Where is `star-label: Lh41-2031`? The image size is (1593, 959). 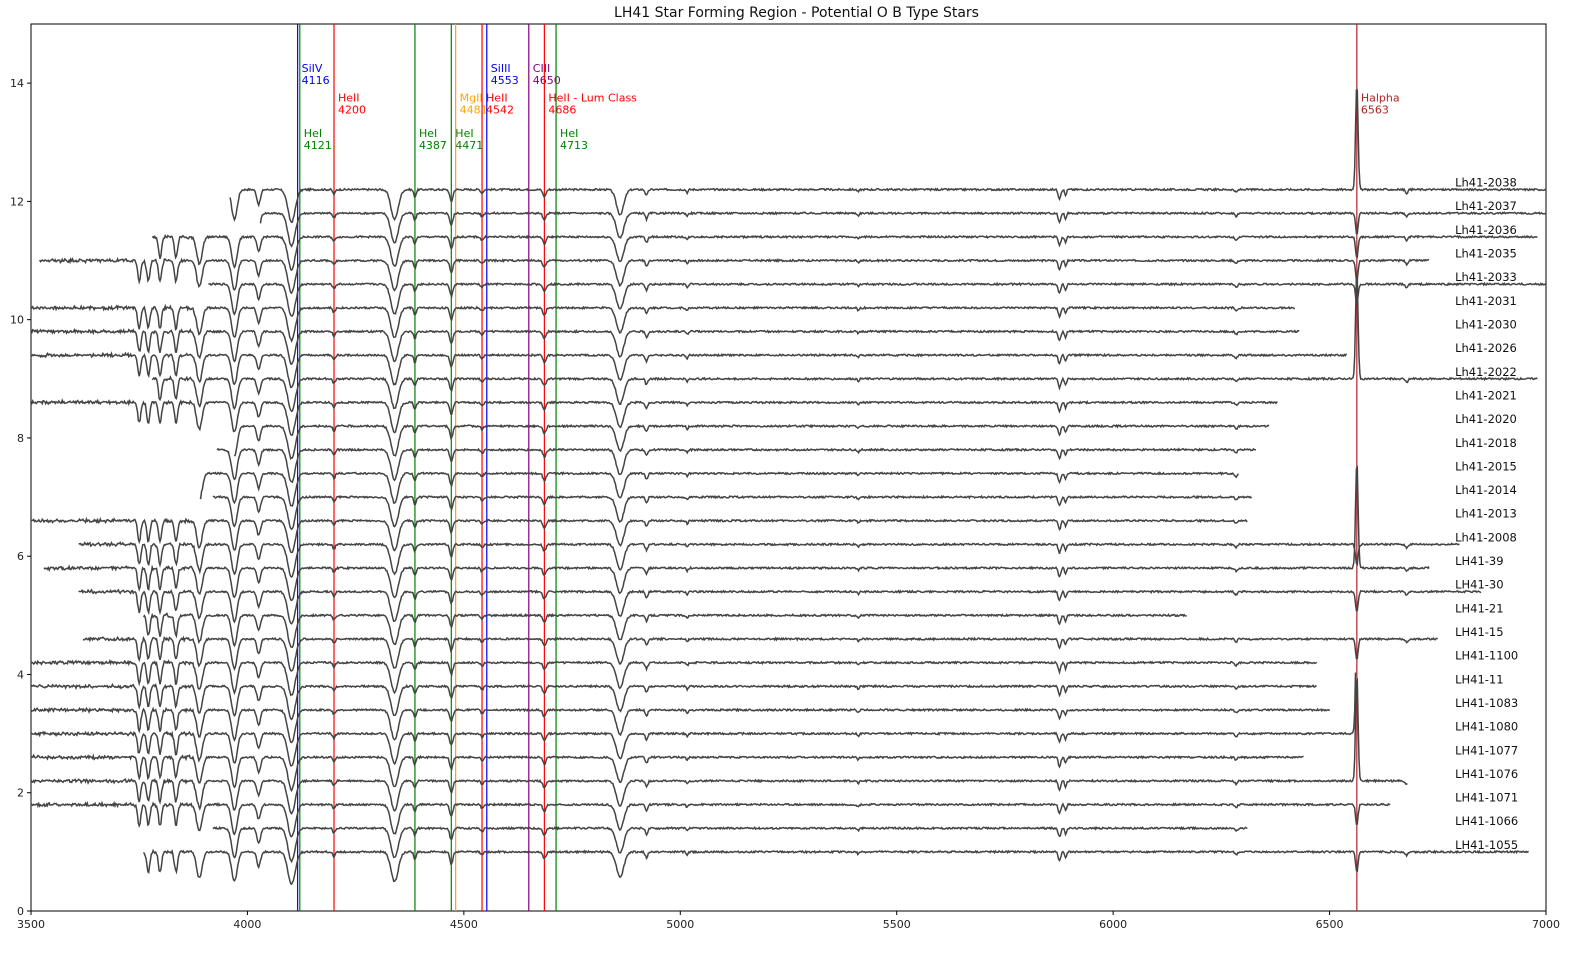 star-label: Lh41-2031 is located at coordinates (1486, 301).